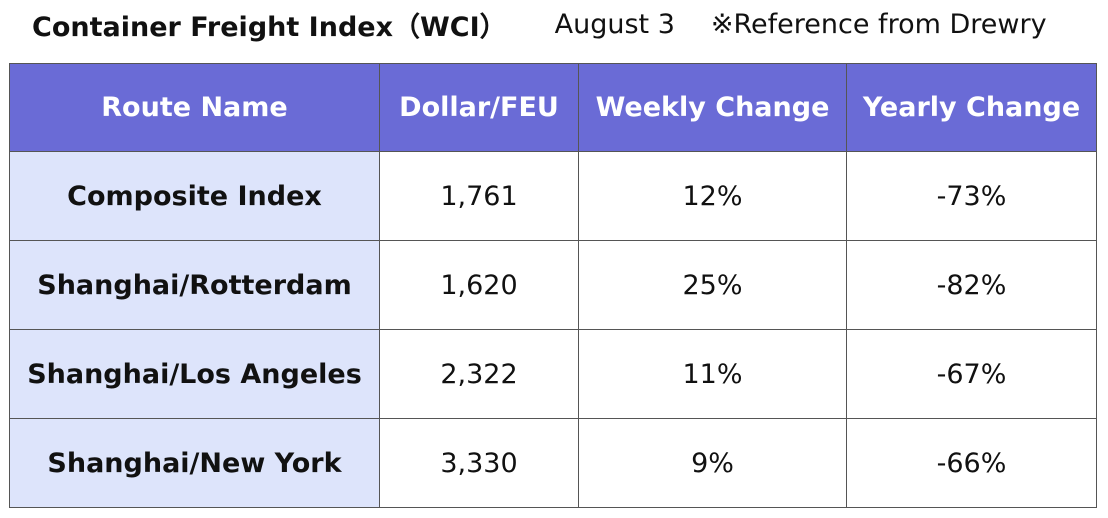 The image size is (1108, 518). Describe the element at coordinates (712, 107) in the screenshot. I see `column-header-weekly-change: Weekly Change` at that location.